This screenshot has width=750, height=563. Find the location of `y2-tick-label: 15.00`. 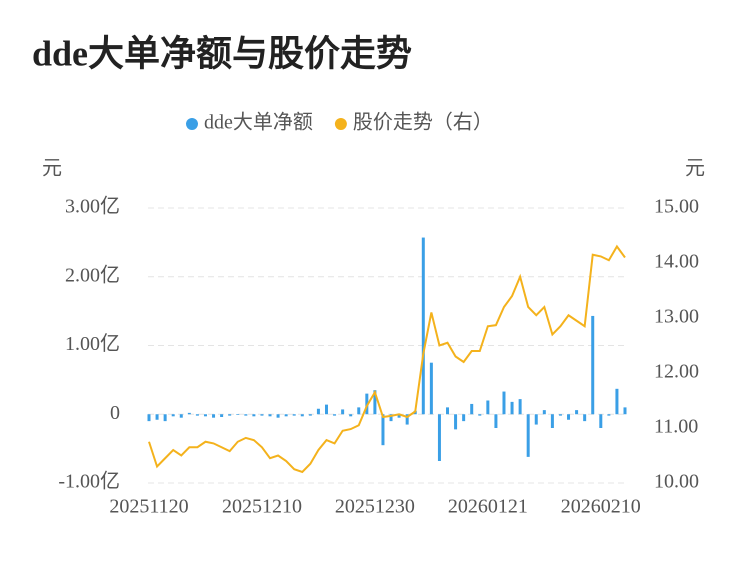

y2-tick-label: 15.00 is located at coordinates (676, 207).